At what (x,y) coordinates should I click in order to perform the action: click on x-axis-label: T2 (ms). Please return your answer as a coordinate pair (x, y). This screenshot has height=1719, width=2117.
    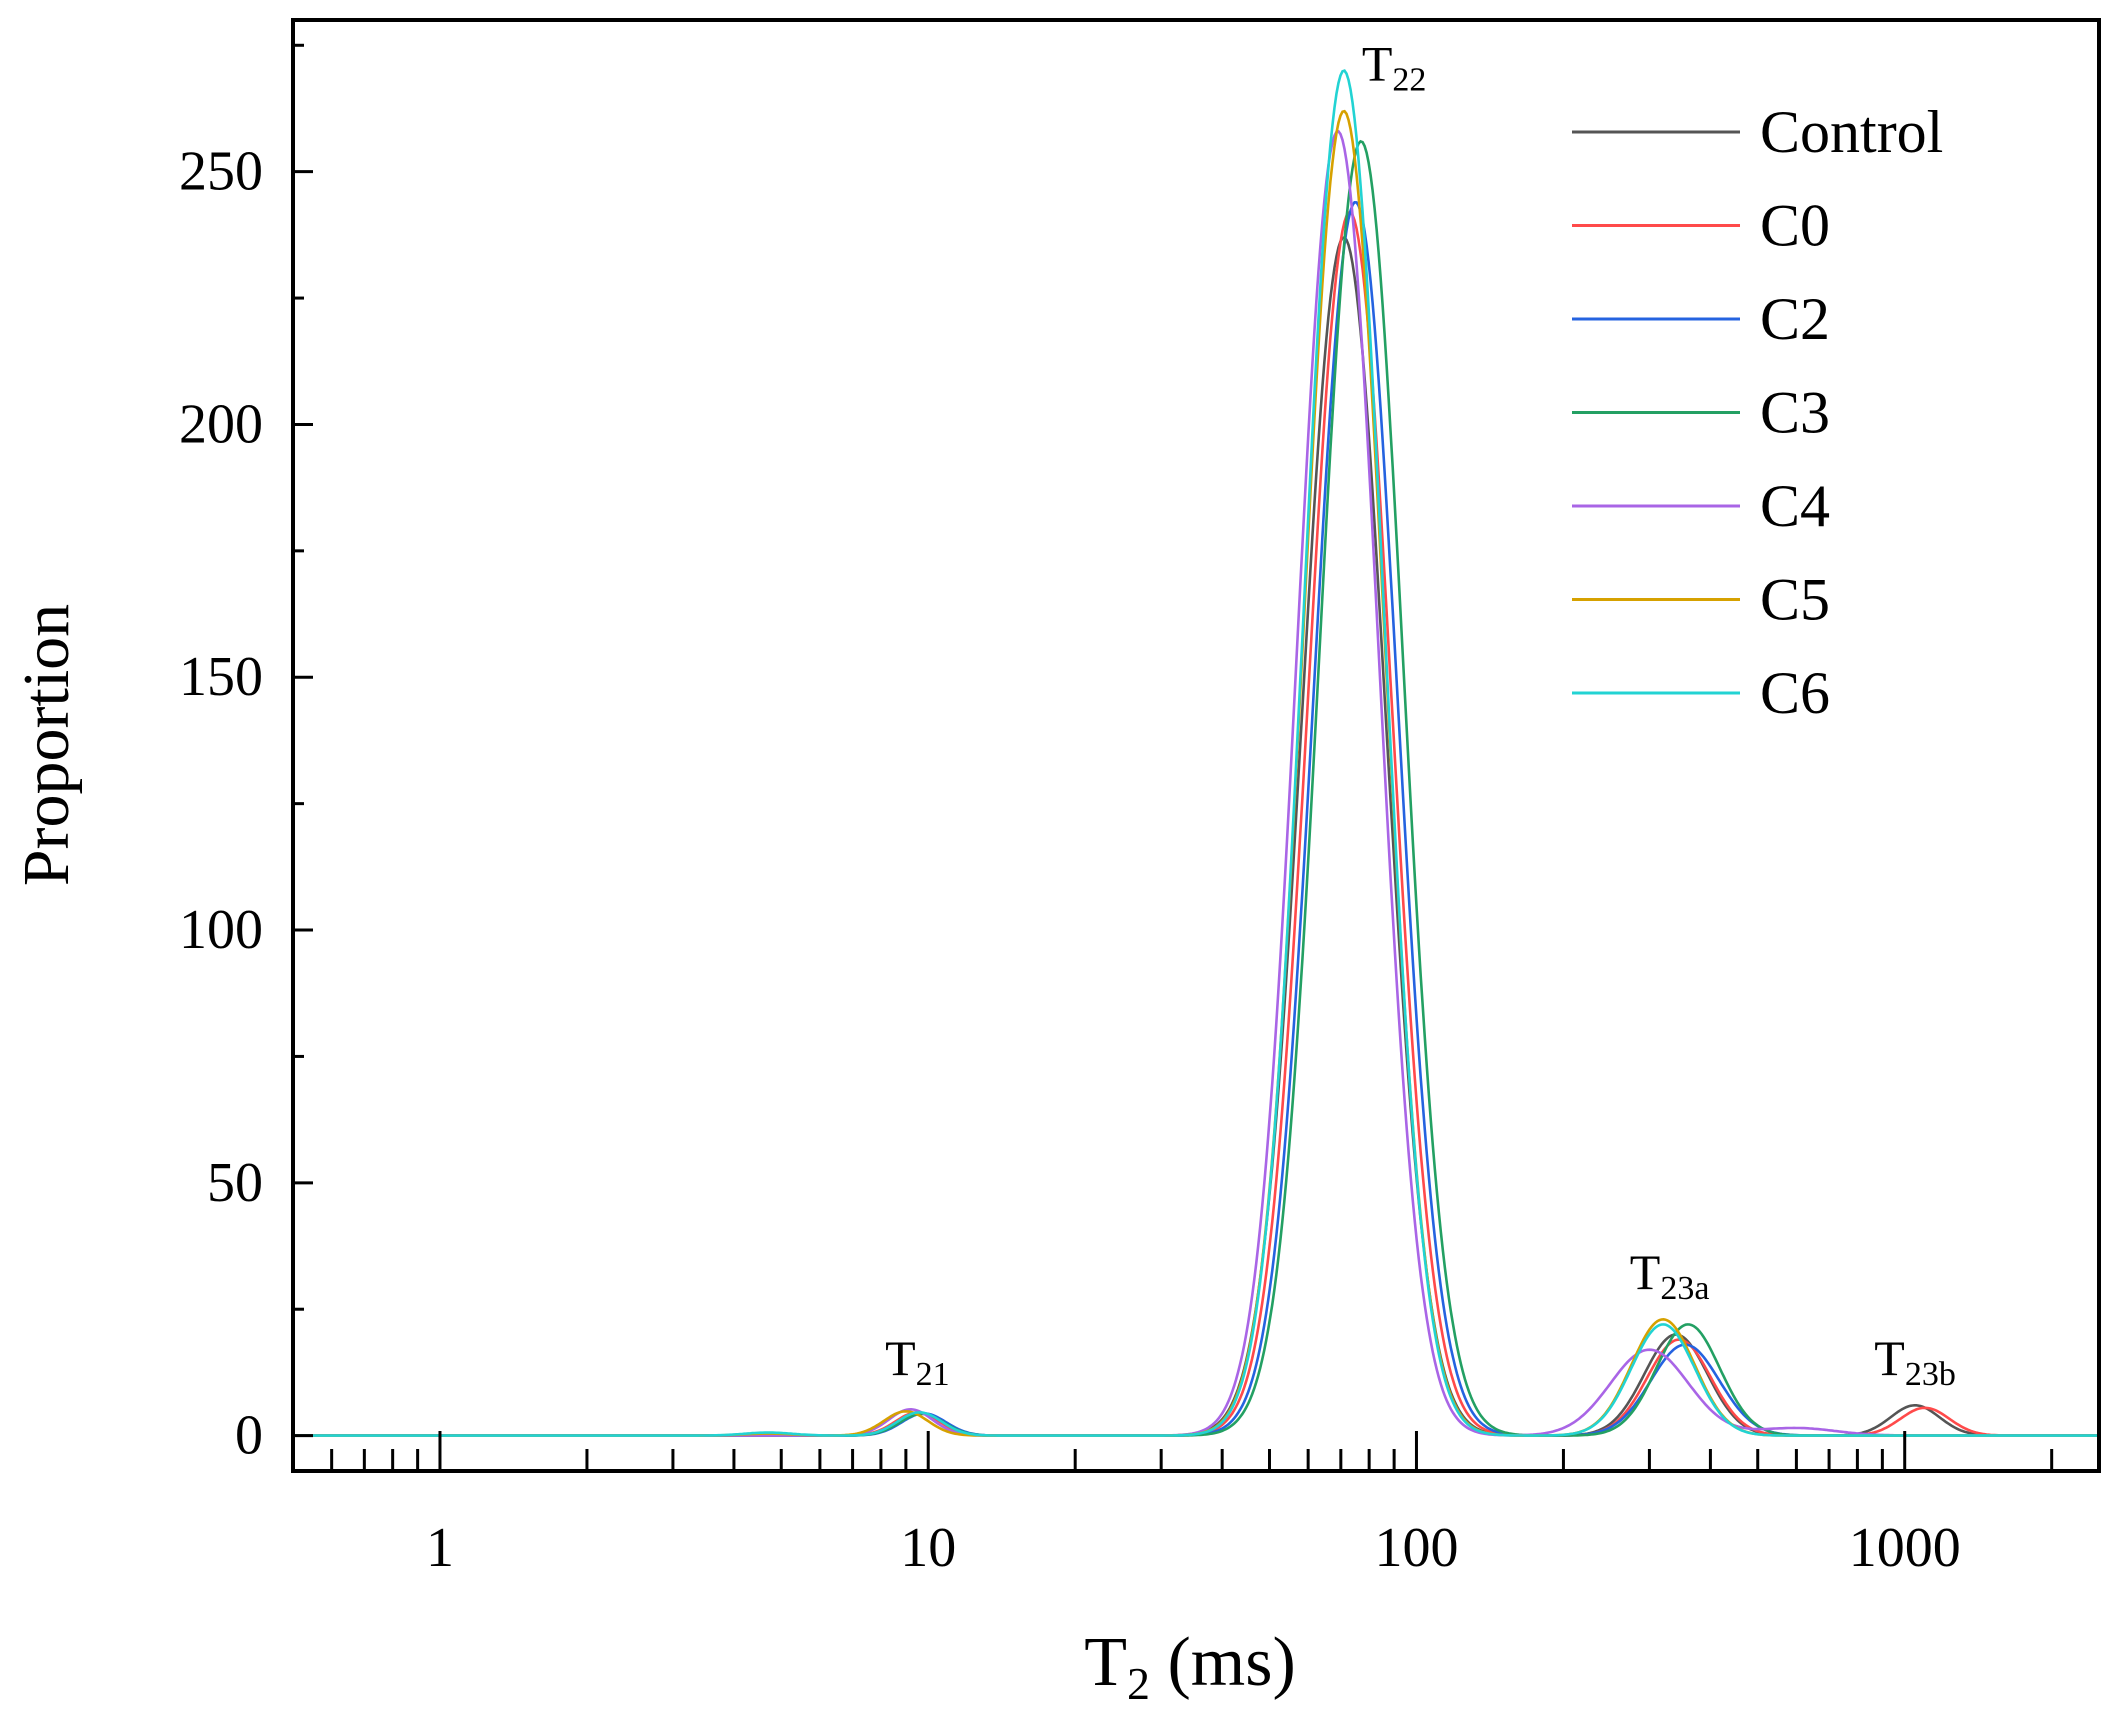
    Looking at the image, I should click on (1190, 1666).